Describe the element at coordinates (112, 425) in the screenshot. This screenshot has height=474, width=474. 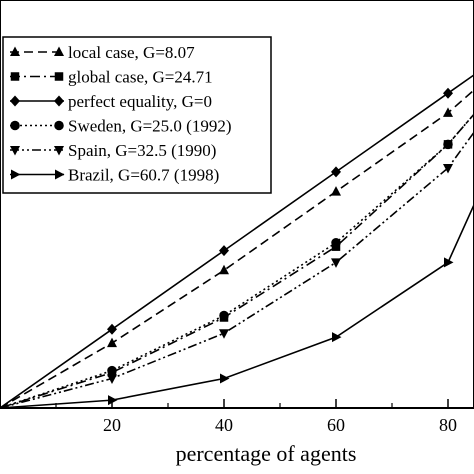
I see `x-tick-label-0: 20` at that location.